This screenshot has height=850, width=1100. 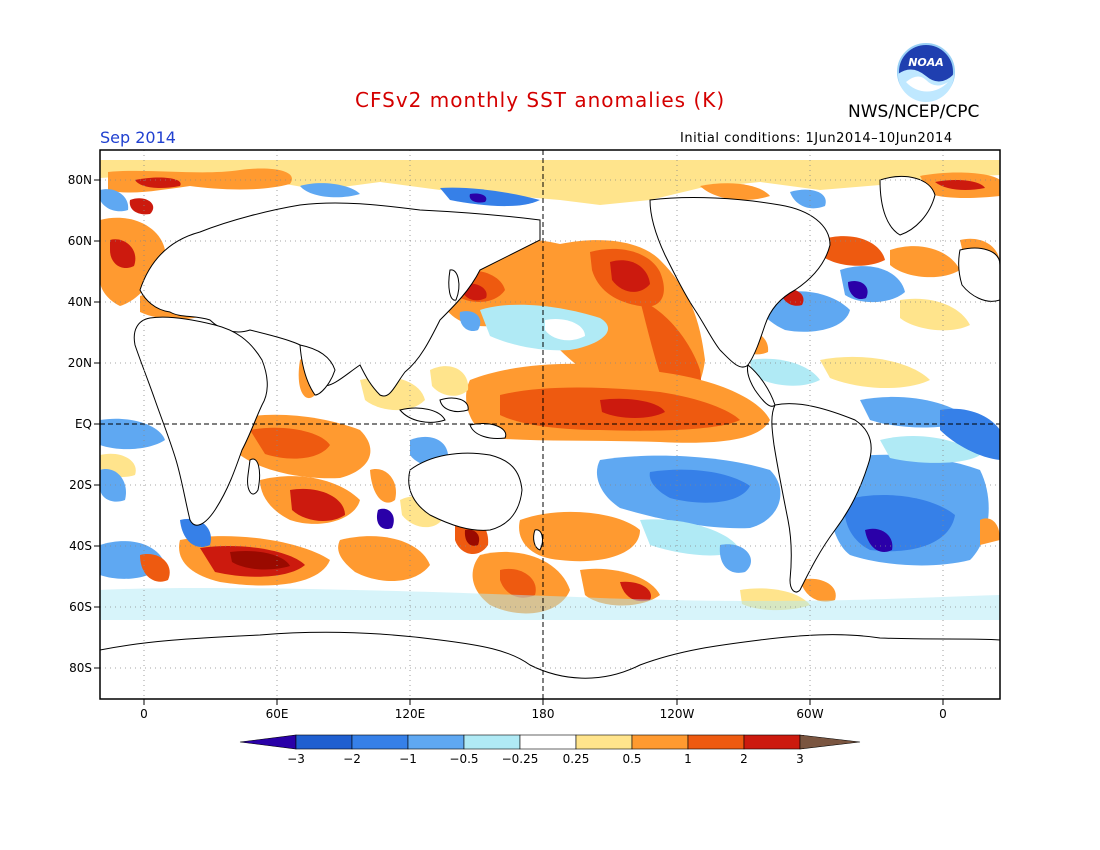 I want to click on chart-title: CFSv2 monthly SST anomalies (K), so click(x=540, y=100).